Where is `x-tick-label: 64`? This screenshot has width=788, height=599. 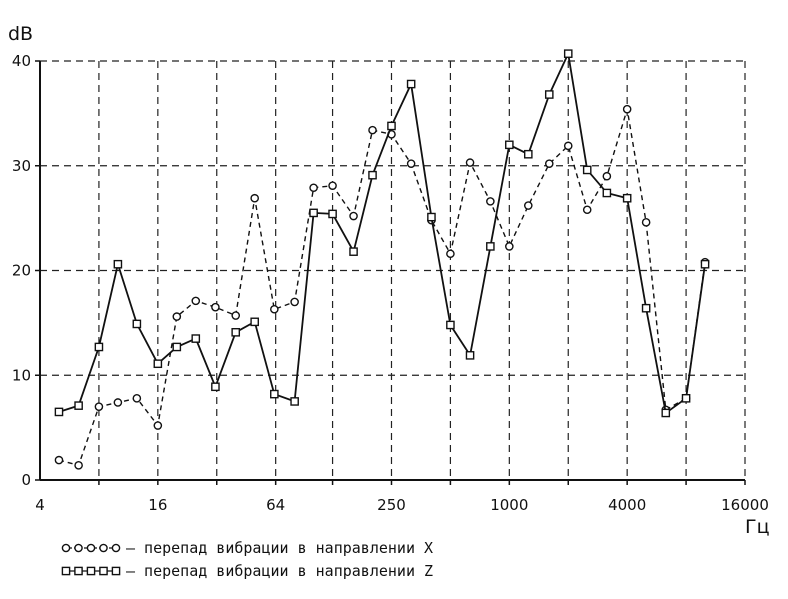 x-tick-label: 64 is located at coordinates (275, 505).